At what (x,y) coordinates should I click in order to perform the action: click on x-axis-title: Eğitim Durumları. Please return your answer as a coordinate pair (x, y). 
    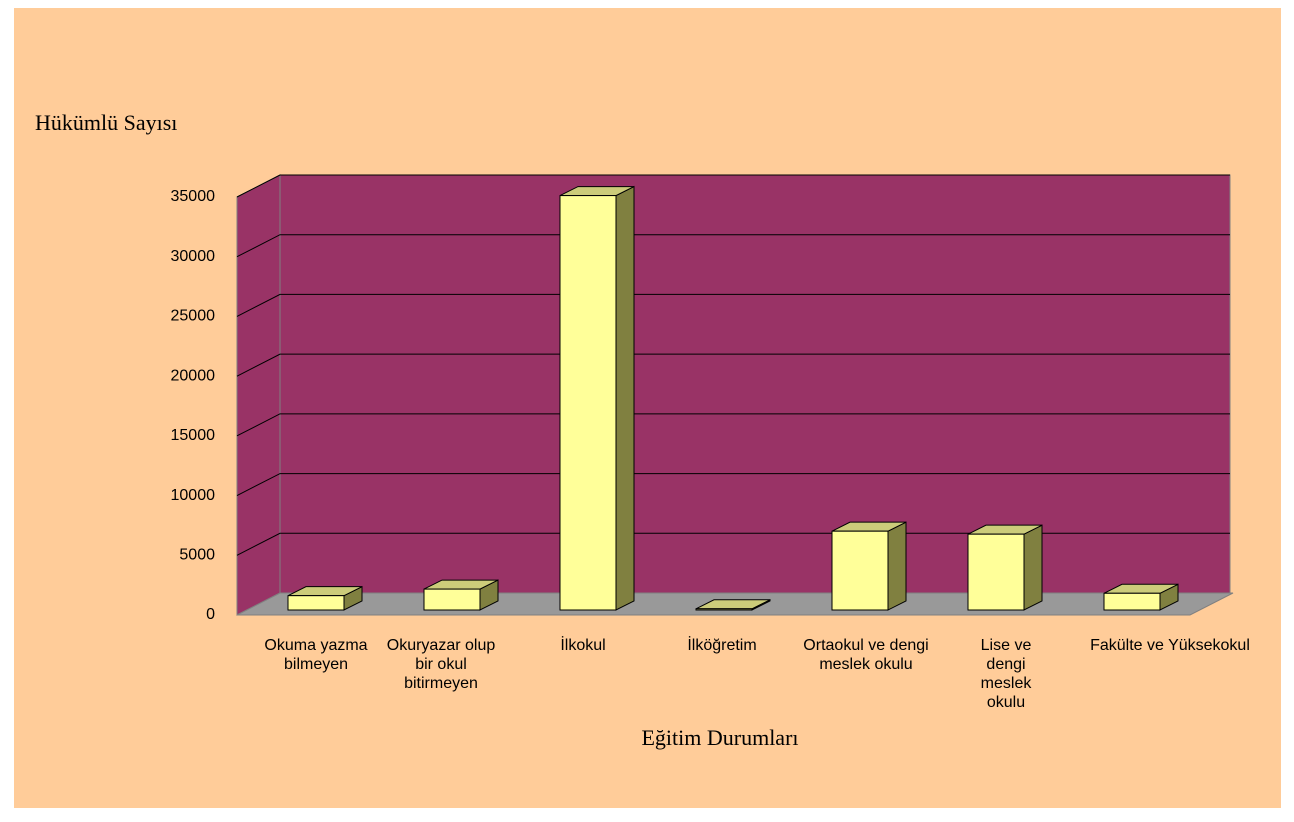
    Looking at the image, I should click on (719, 737).